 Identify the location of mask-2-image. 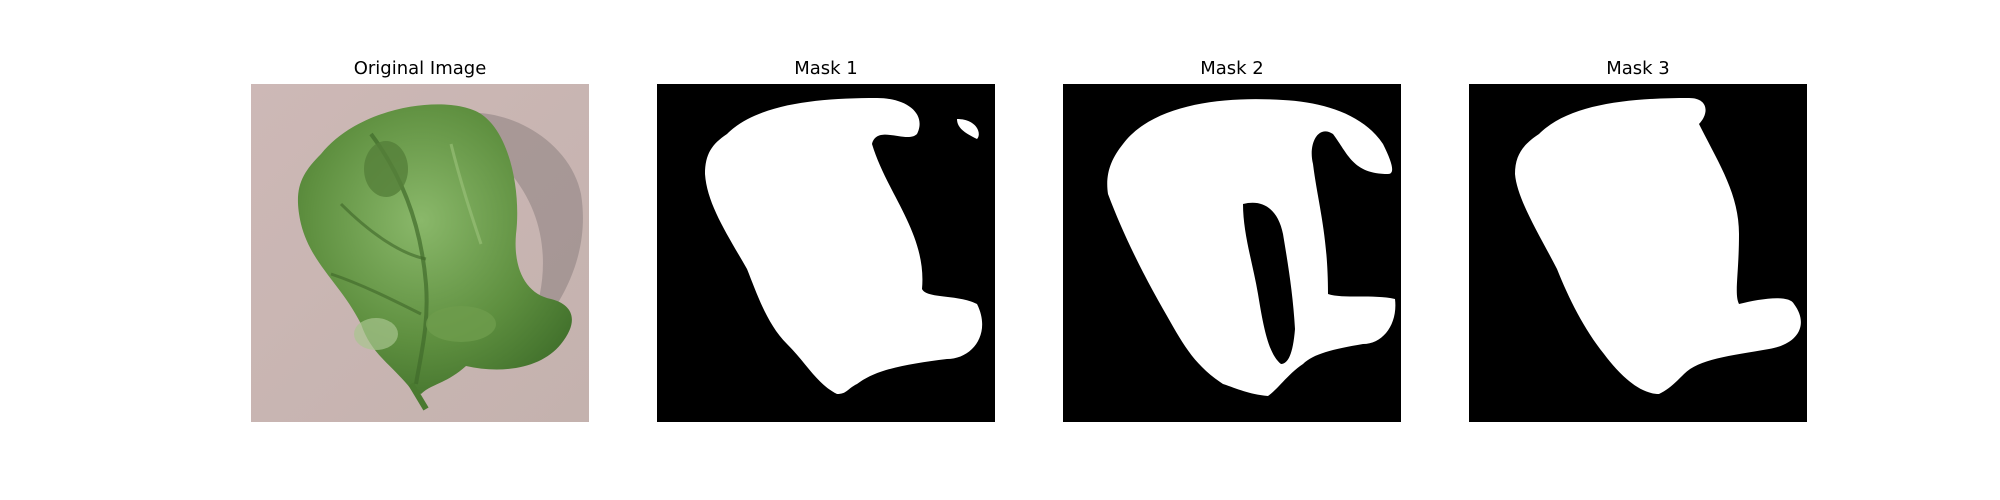
(1232, 253).